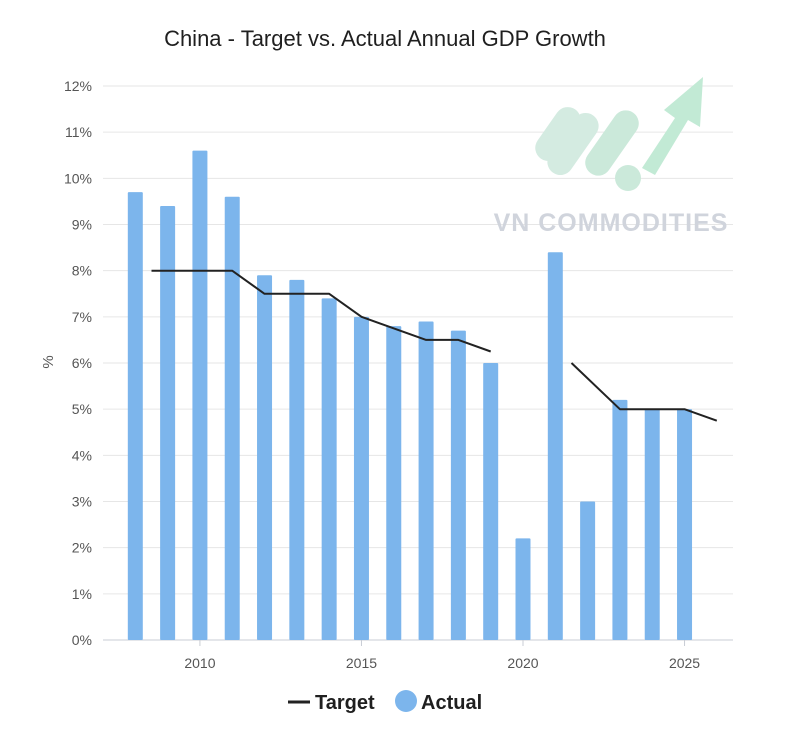 This screenshot has height=756, width=800. I want to click on bar-actual-2025, so click(685, 524).